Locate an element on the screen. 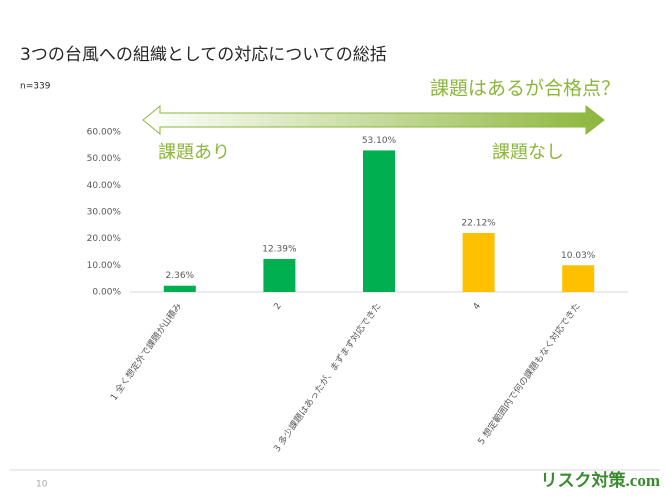 This screenshot has height=502, width=670. y-tick-label: 50.00% is located at coordinates (104, 159).